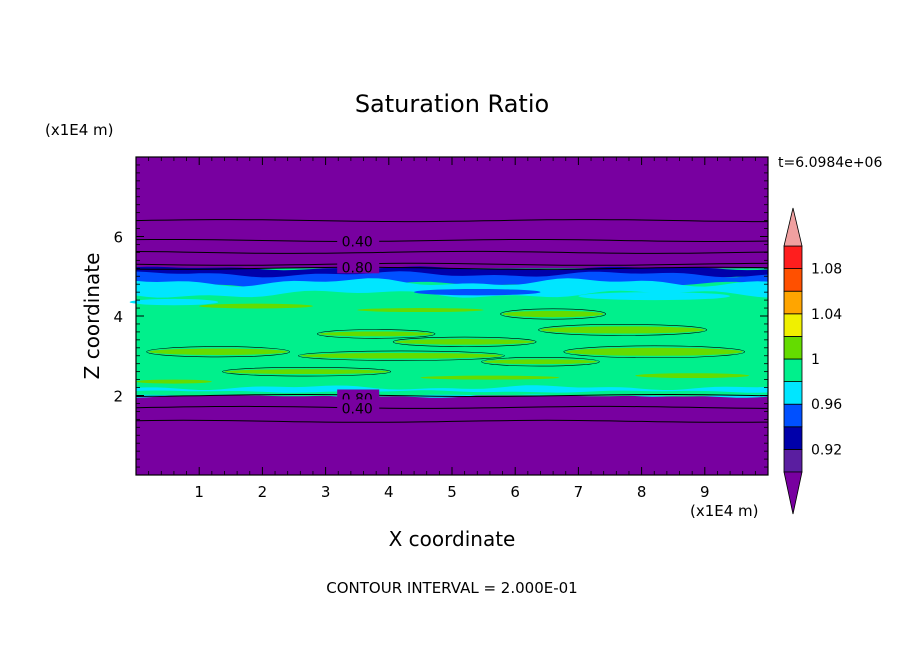  I want to click on x-tick-label-8: 8, so click(642, 492).